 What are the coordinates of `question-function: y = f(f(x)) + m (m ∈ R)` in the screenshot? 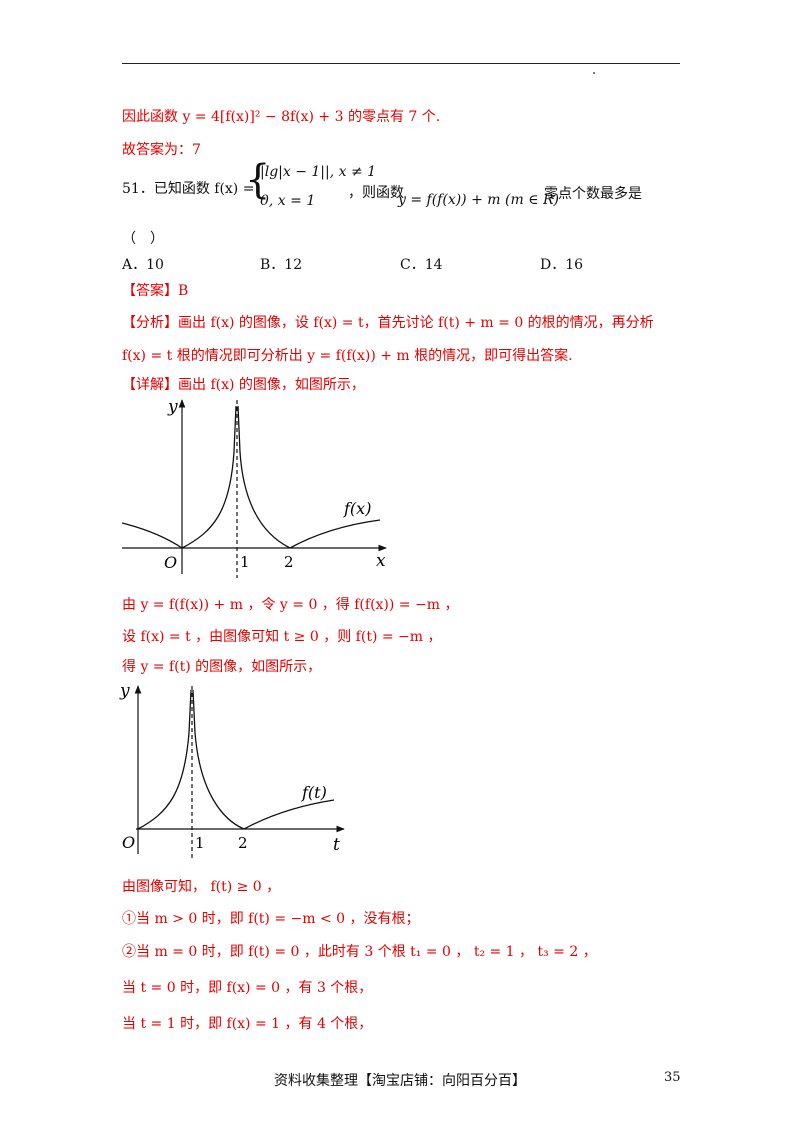 It's located at (479, 200).